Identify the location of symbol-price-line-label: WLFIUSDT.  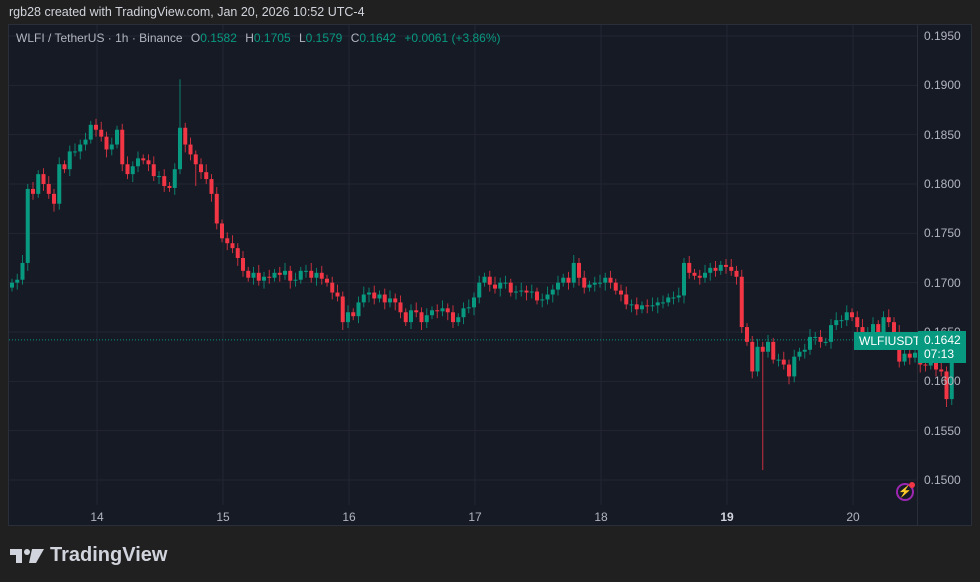
(890, 341).